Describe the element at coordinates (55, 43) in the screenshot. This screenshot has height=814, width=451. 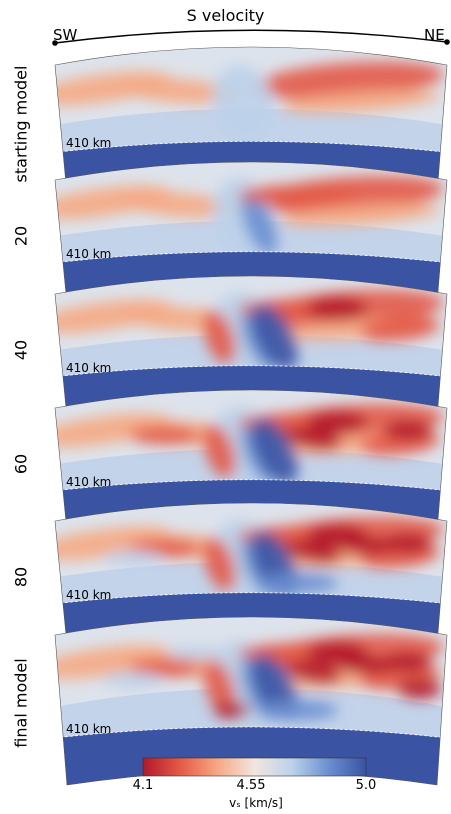
I see `sw-endpoint-dot` at that location.